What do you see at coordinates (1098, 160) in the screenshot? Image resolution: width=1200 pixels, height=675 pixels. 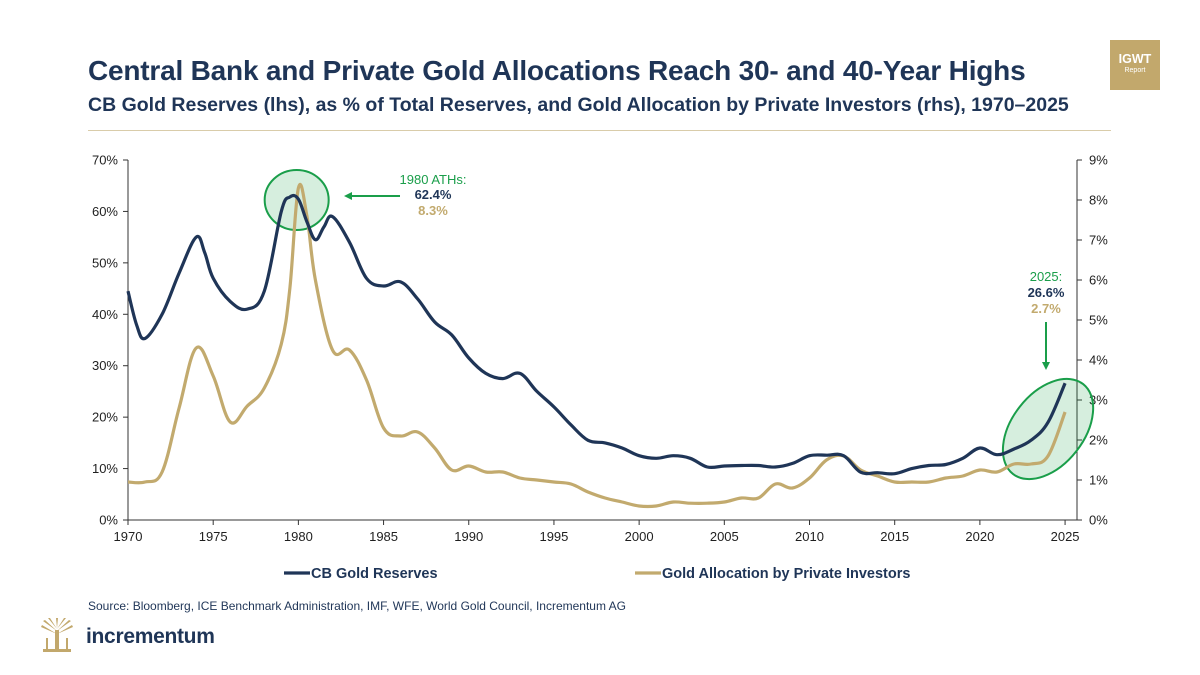 I see `y-right-tick-label: 9%` at bounding box center [1098, 160].